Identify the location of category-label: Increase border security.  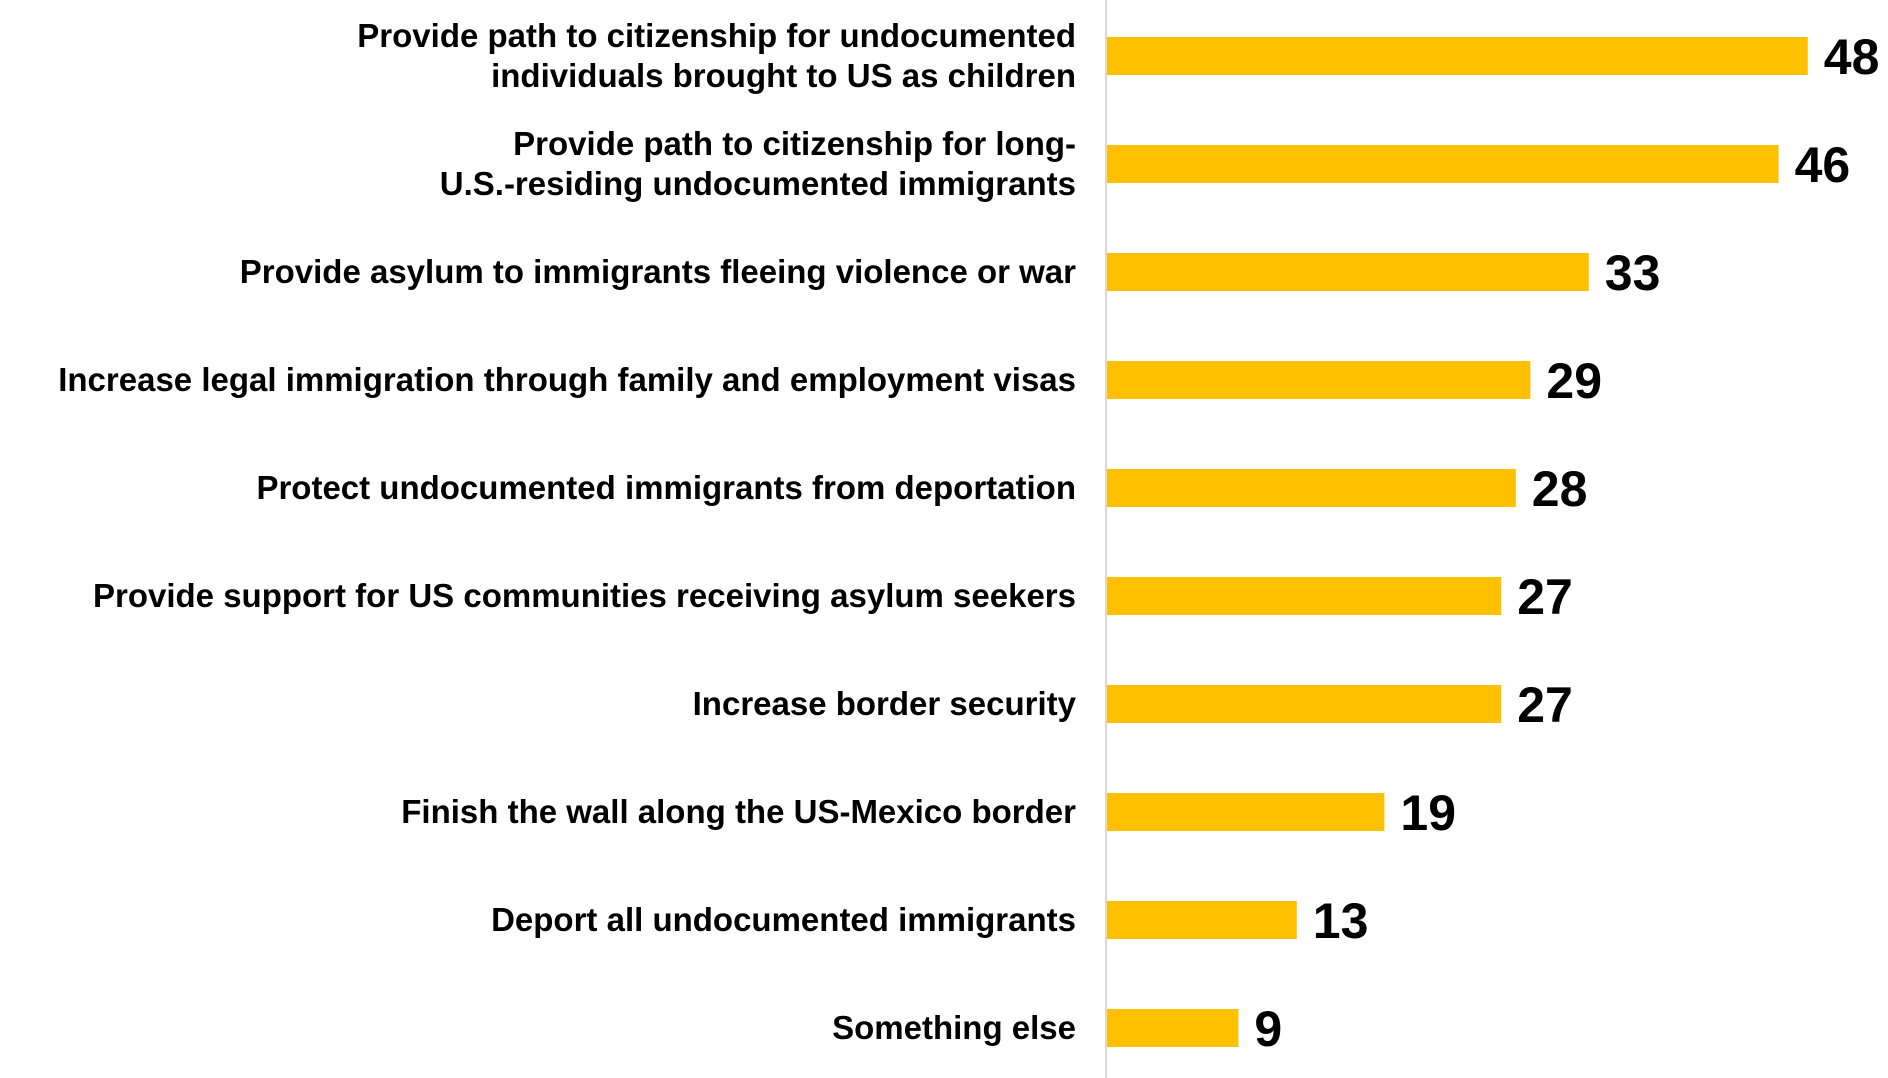
(885, 703).